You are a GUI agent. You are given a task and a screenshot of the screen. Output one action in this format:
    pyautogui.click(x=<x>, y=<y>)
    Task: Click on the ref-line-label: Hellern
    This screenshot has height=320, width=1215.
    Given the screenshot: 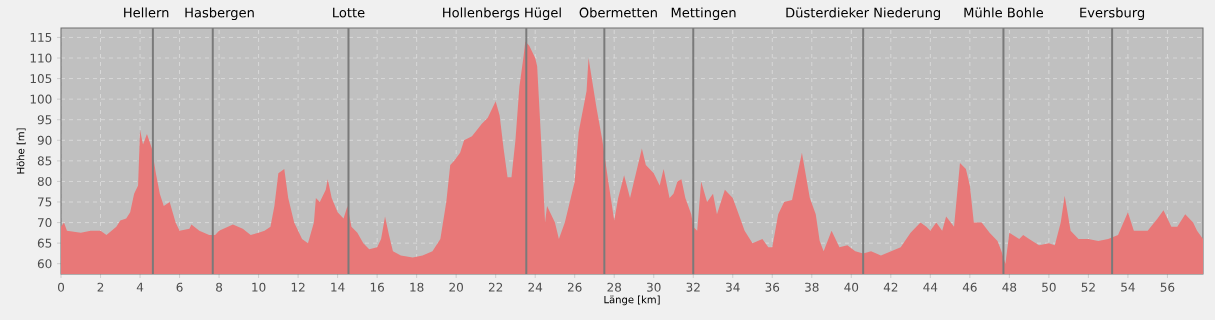 What is the action you would take?
    pyautogui.click(x=146, y=12)
    